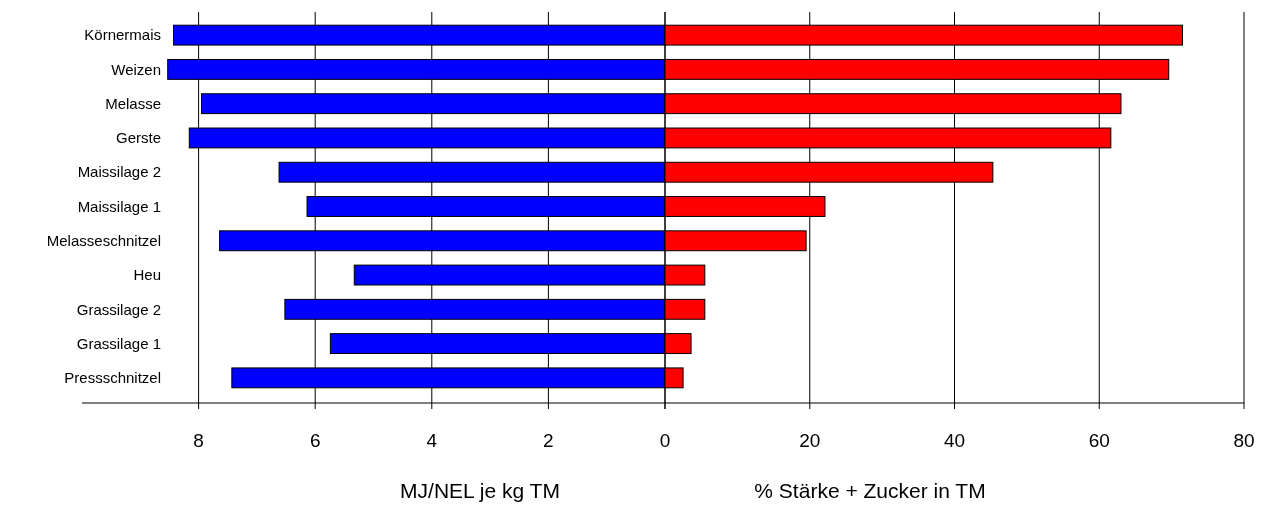 The height and width of the screenshot is (512, 1274). What do you see at coordinates (1244, 440) in the screenshot?
I see `x-tick-label: 80` at bounding box center [1244, 440].